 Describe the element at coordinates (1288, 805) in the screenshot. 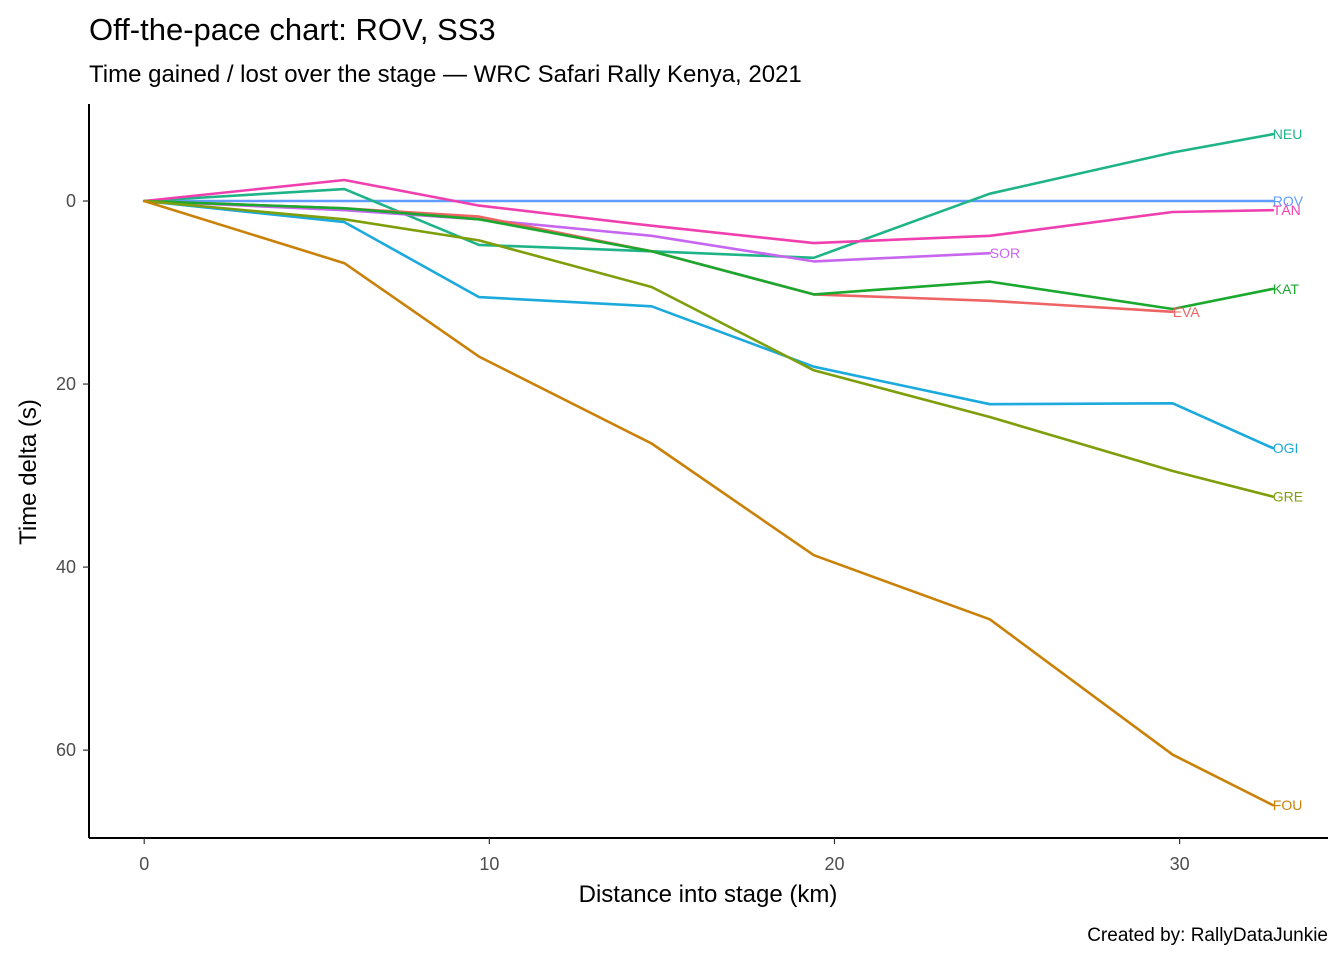

I see `series-label-fou: FOU` at that location.